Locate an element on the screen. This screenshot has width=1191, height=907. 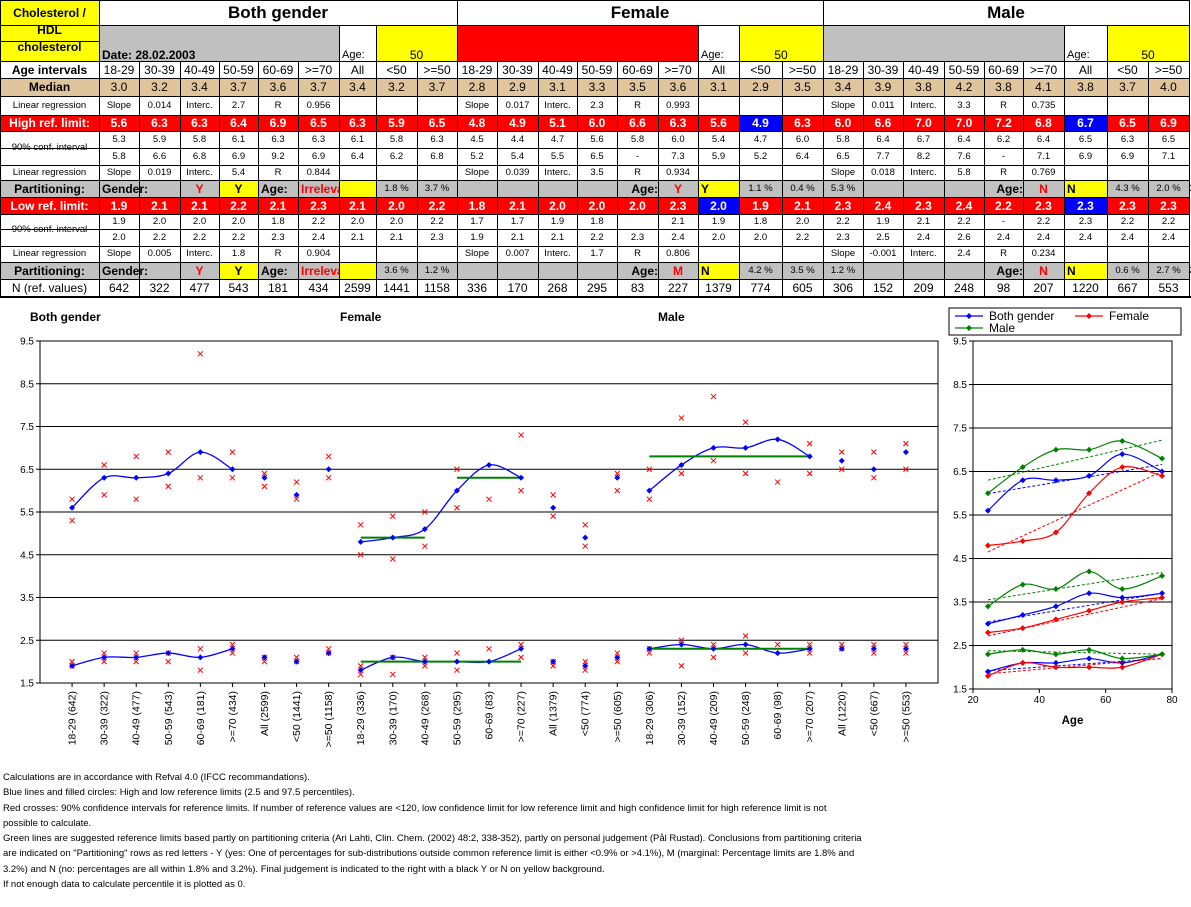
ci-cell: 2.1 is located at coordinates (517, 237).